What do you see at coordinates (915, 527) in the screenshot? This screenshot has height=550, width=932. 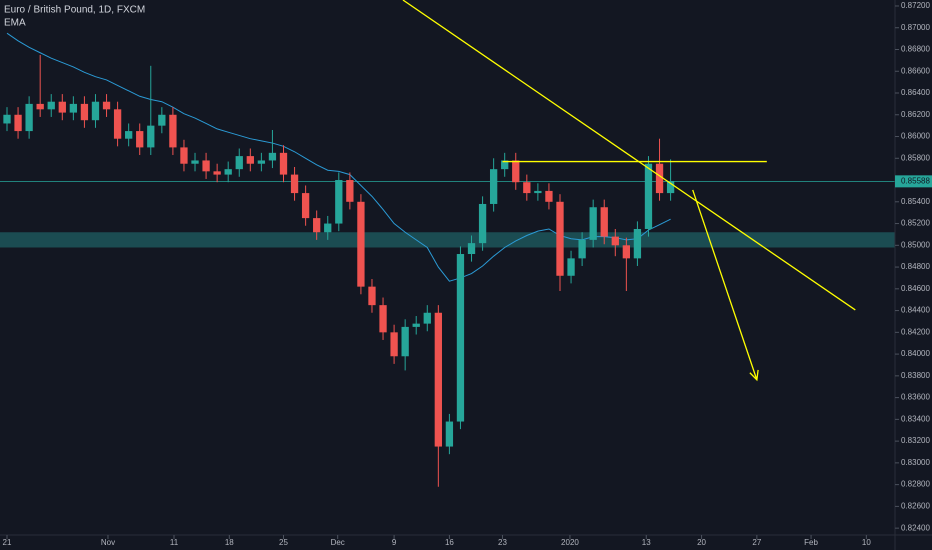 I see `y-tick-label: 0.82400` at bounding box center [915, 527].